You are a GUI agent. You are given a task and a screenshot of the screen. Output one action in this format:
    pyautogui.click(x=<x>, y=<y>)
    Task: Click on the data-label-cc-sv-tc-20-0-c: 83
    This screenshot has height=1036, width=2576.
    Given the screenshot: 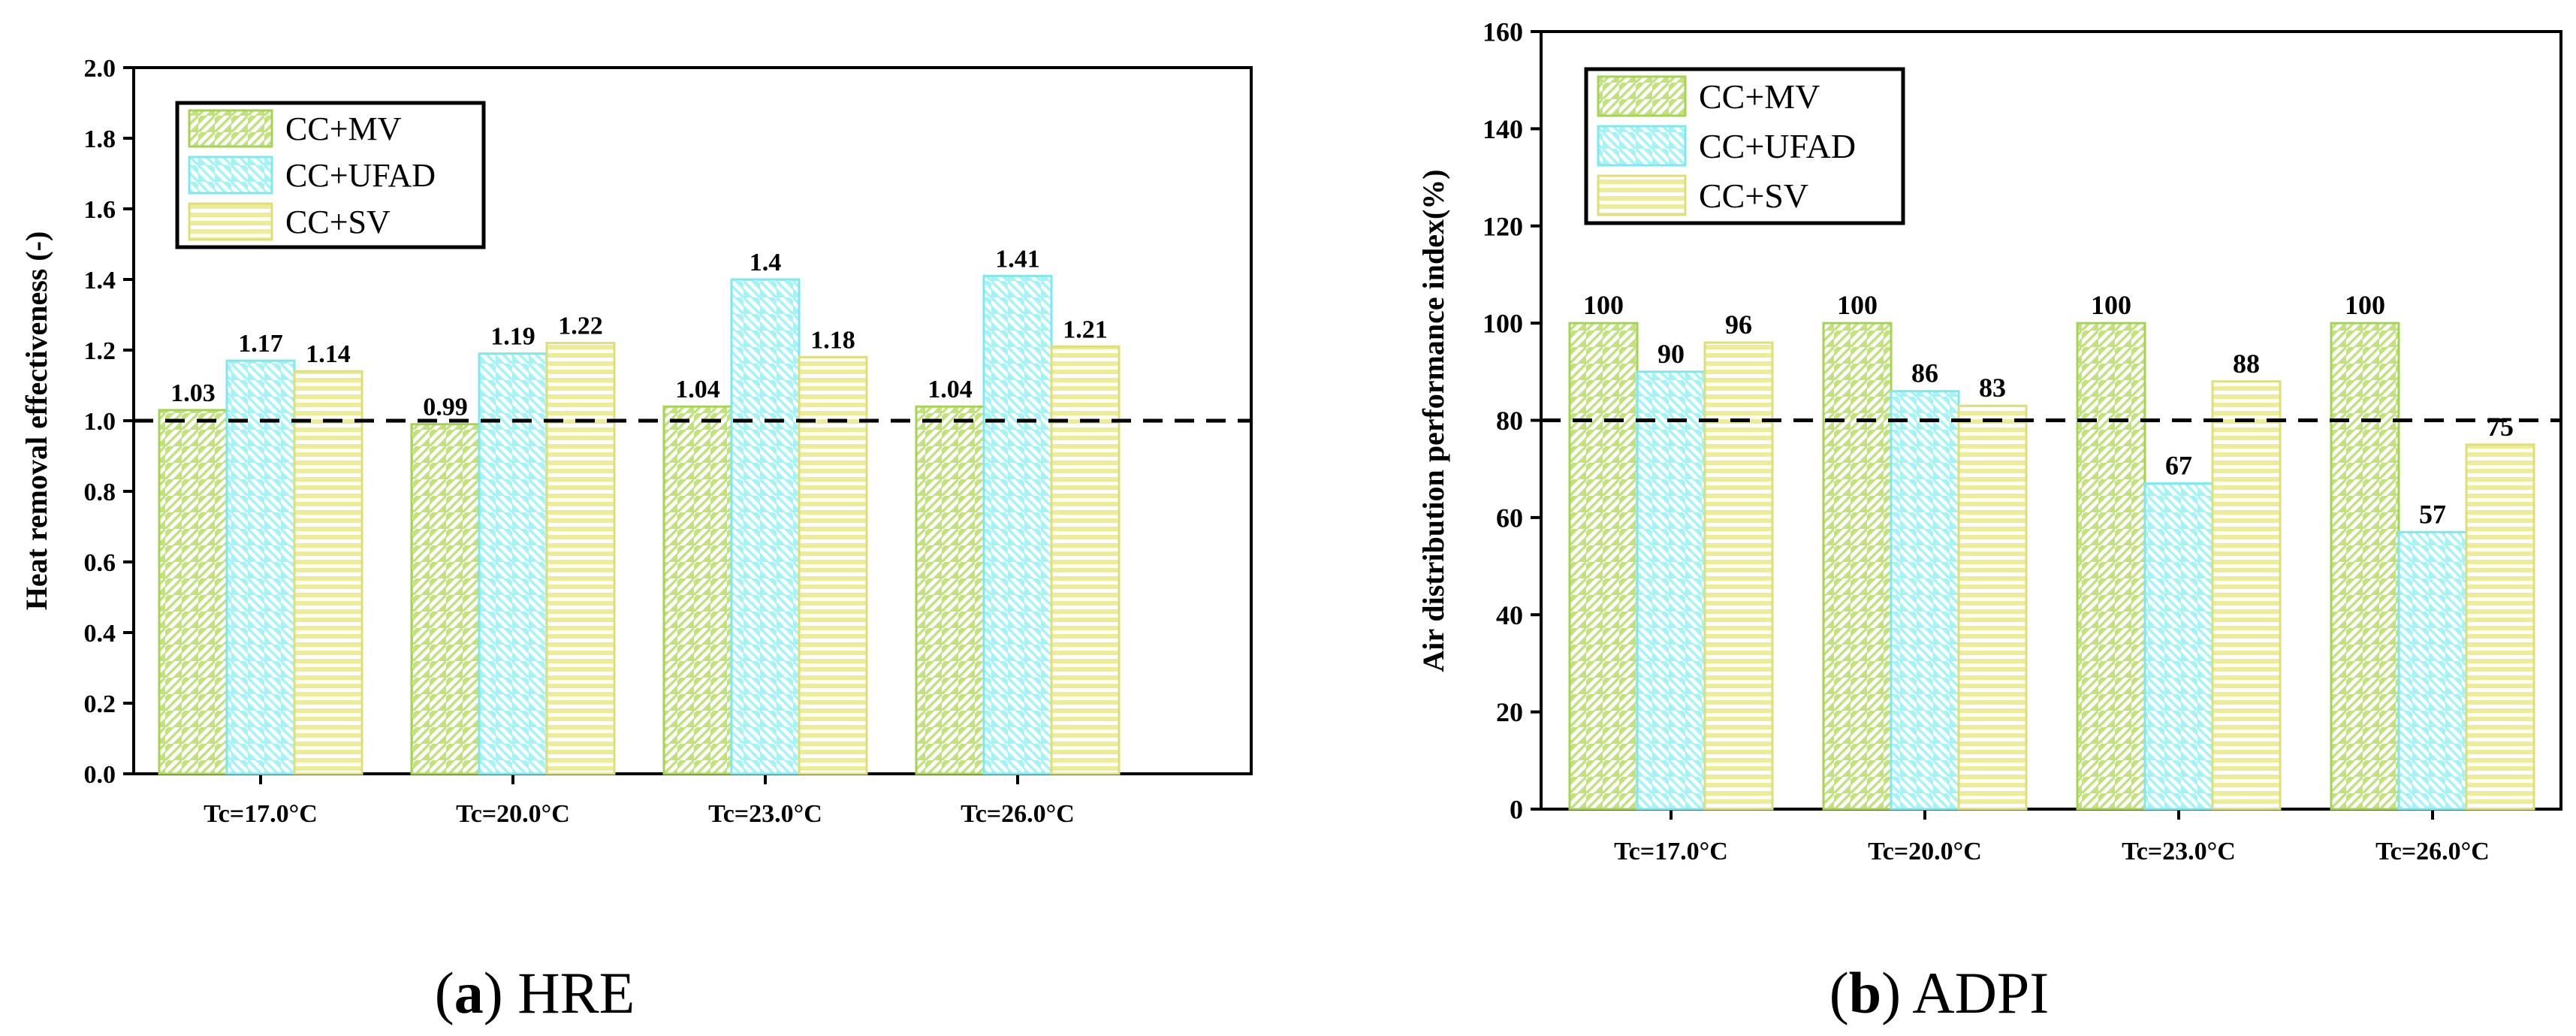 What is the action you would take?
    pyautogui.click(x=1993, y=388)
    